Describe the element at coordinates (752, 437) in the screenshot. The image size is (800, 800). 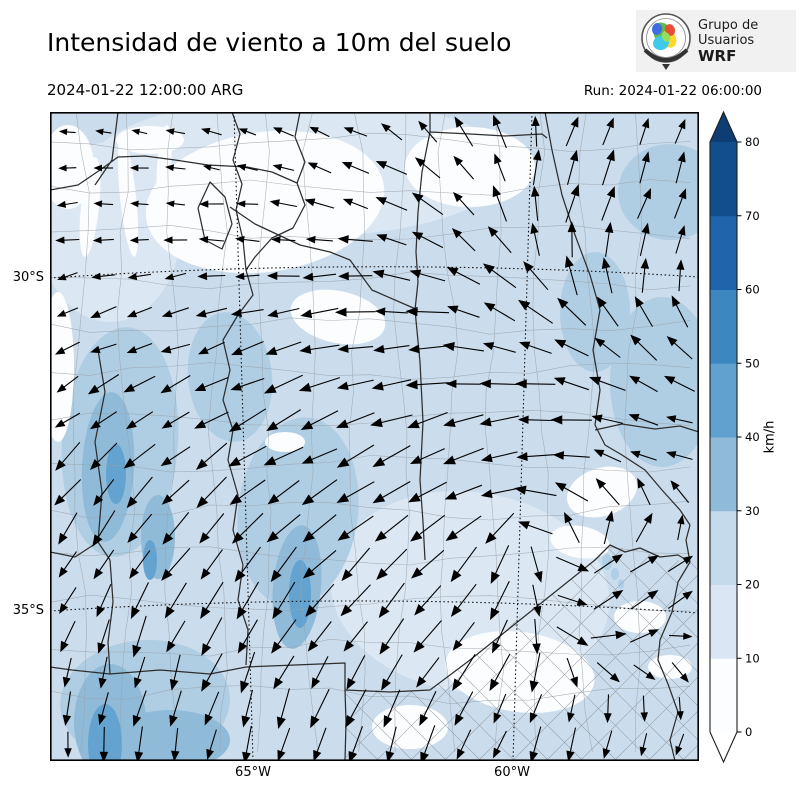
I see `colorbar-tick-label: 40` at that location.